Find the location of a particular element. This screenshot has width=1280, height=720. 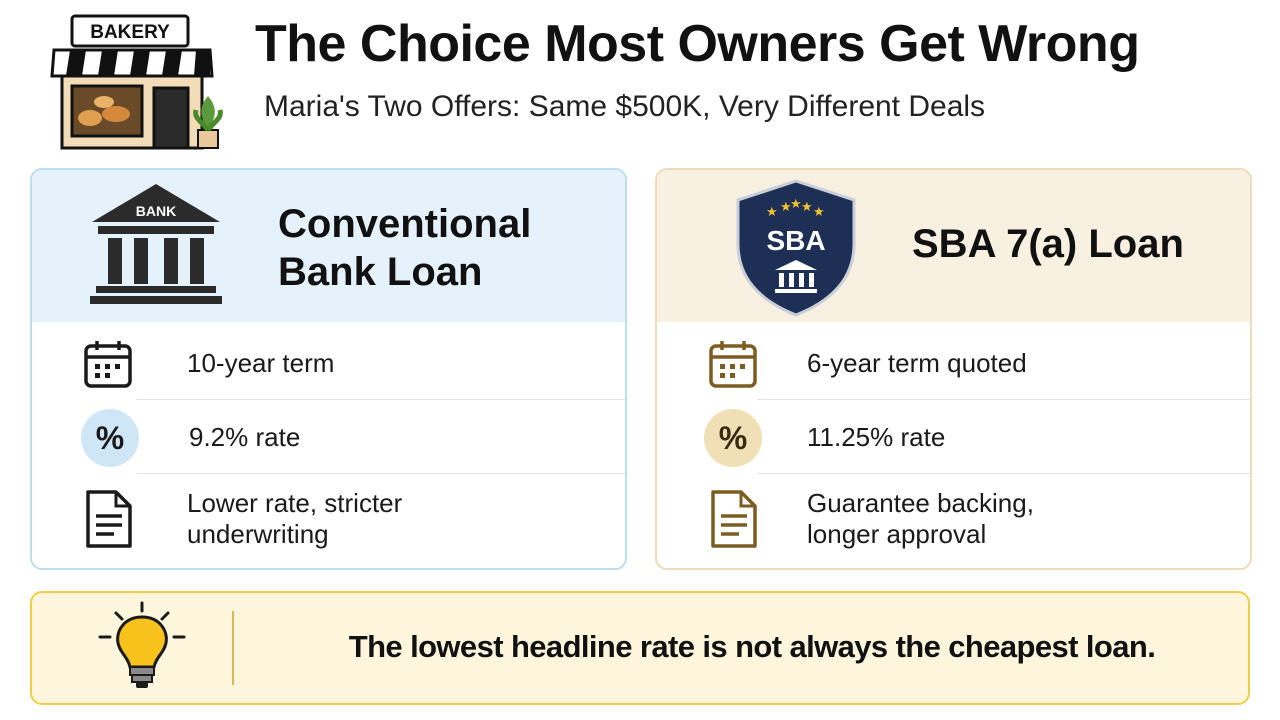

row-text: Lower rate, stricter underwriting is located at coordinates (295, 518).